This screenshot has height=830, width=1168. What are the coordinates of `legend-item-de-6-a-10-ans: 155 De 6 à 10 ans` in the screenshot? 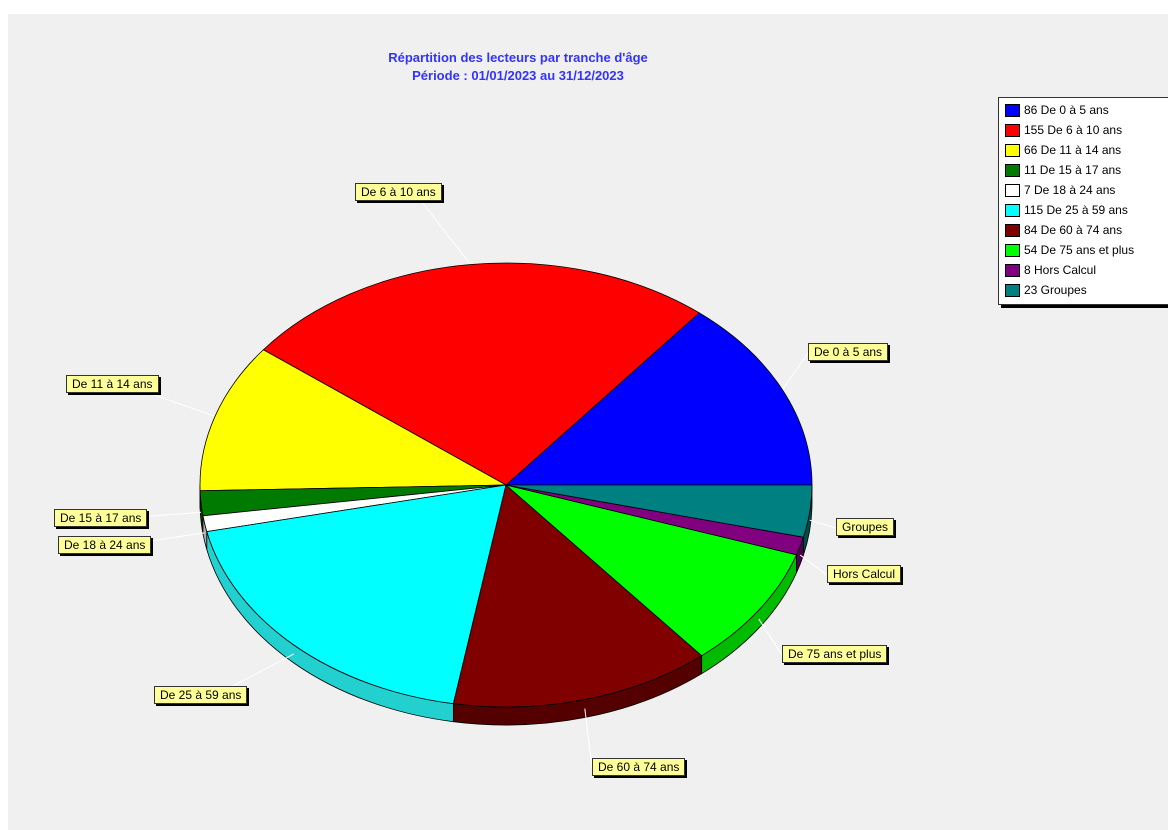 It's located at (1086, 130).